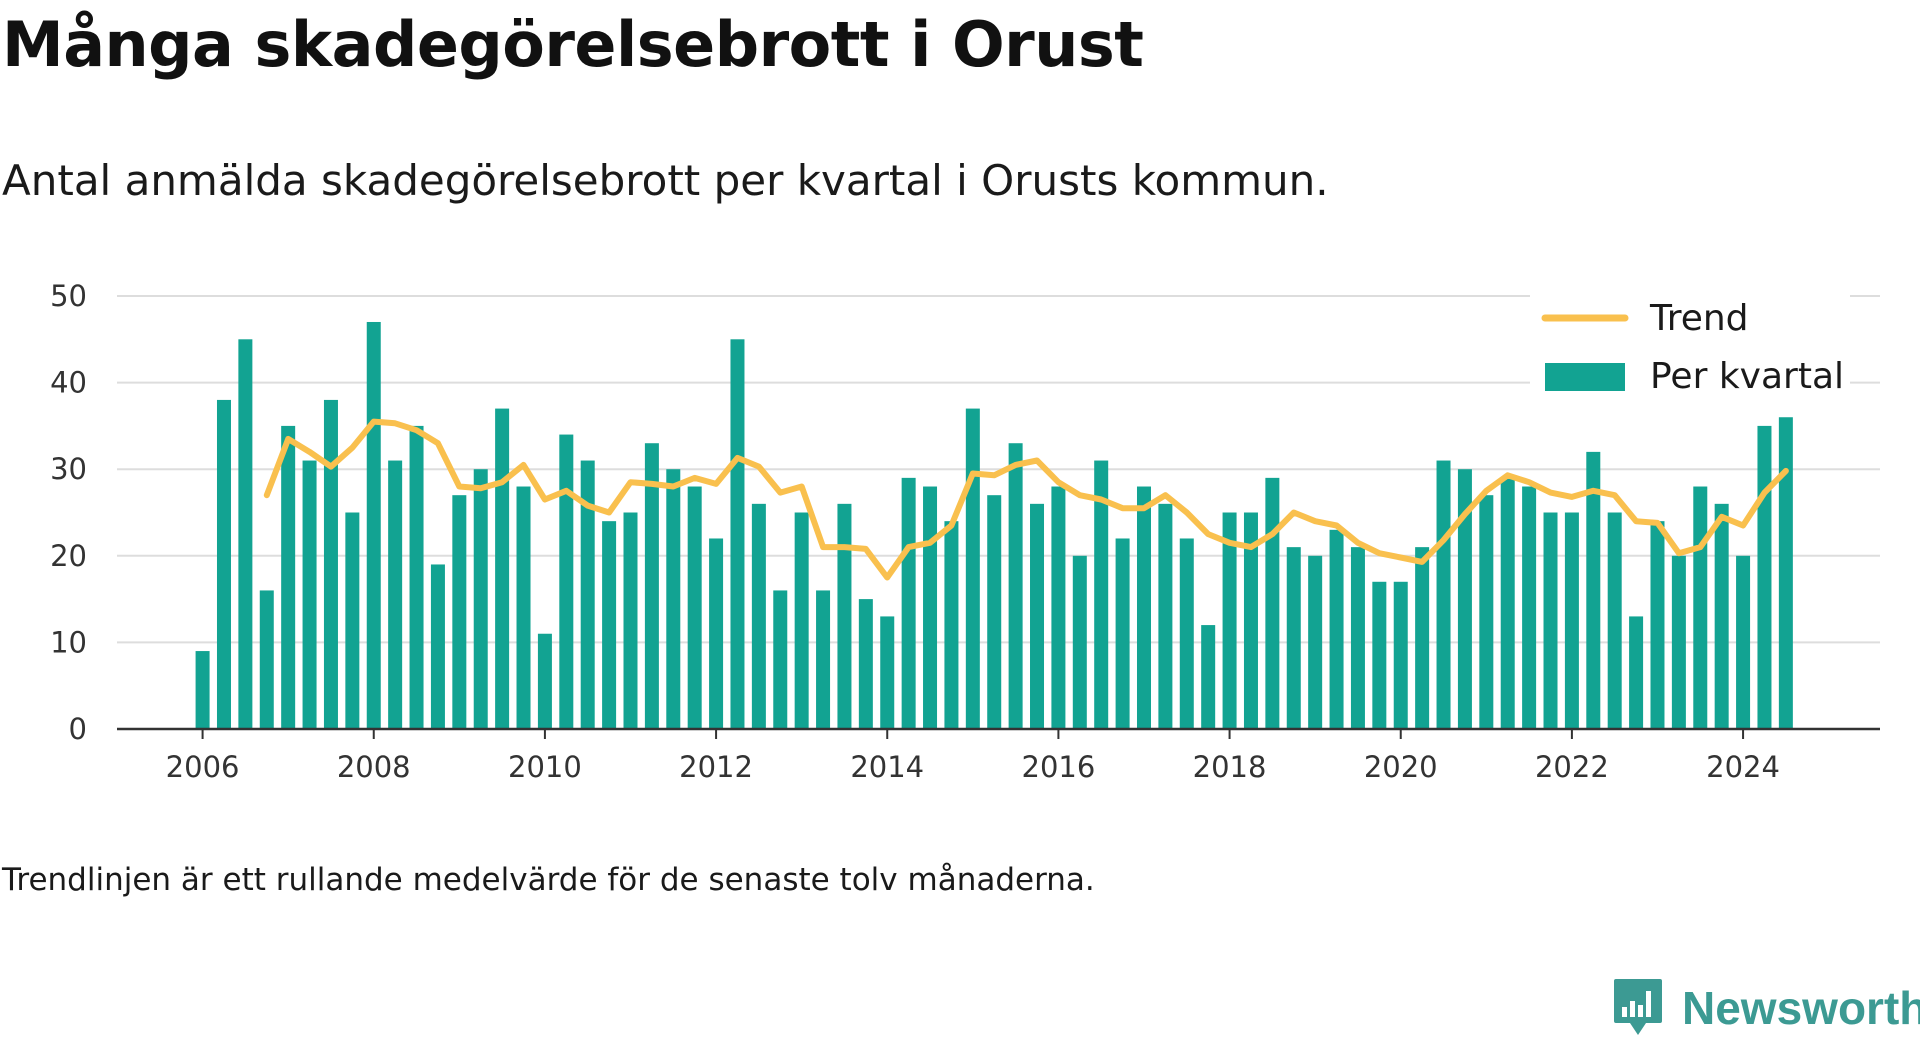  What do you see at coordinates (1699, 318) in the screenshot?
I see `legend-trend-label: Trend` at bounding box center [1699, 318].